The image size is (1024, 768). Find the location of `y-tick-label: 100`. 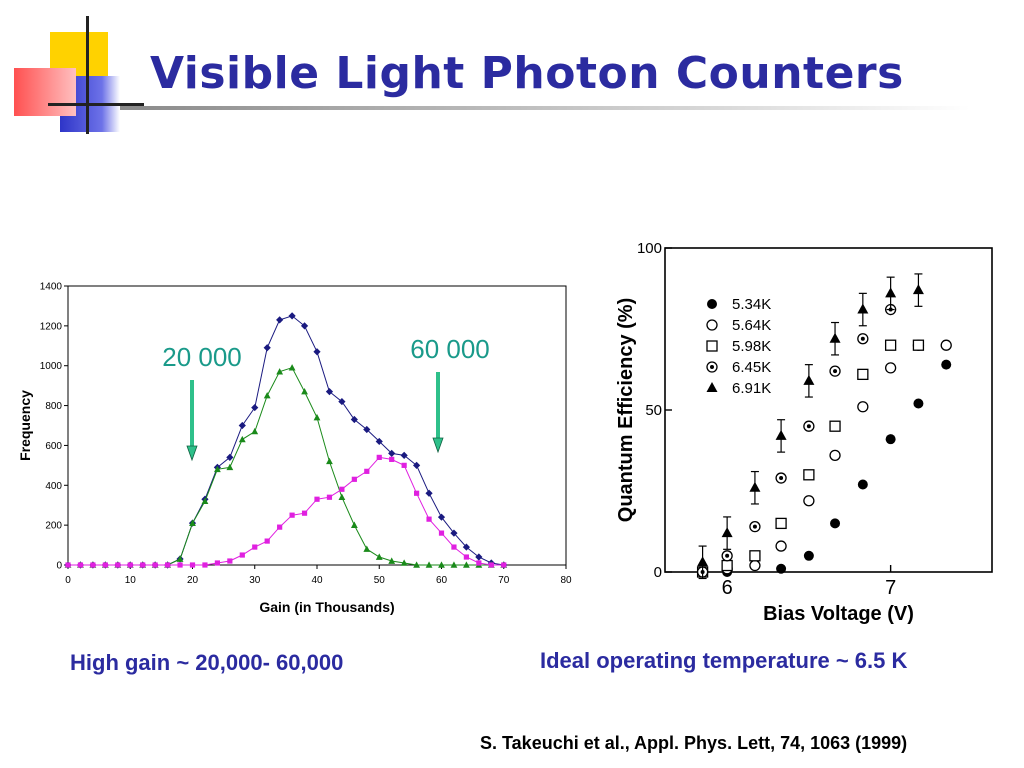

y-tick-label: 100 is located at coordinates (649, 248).